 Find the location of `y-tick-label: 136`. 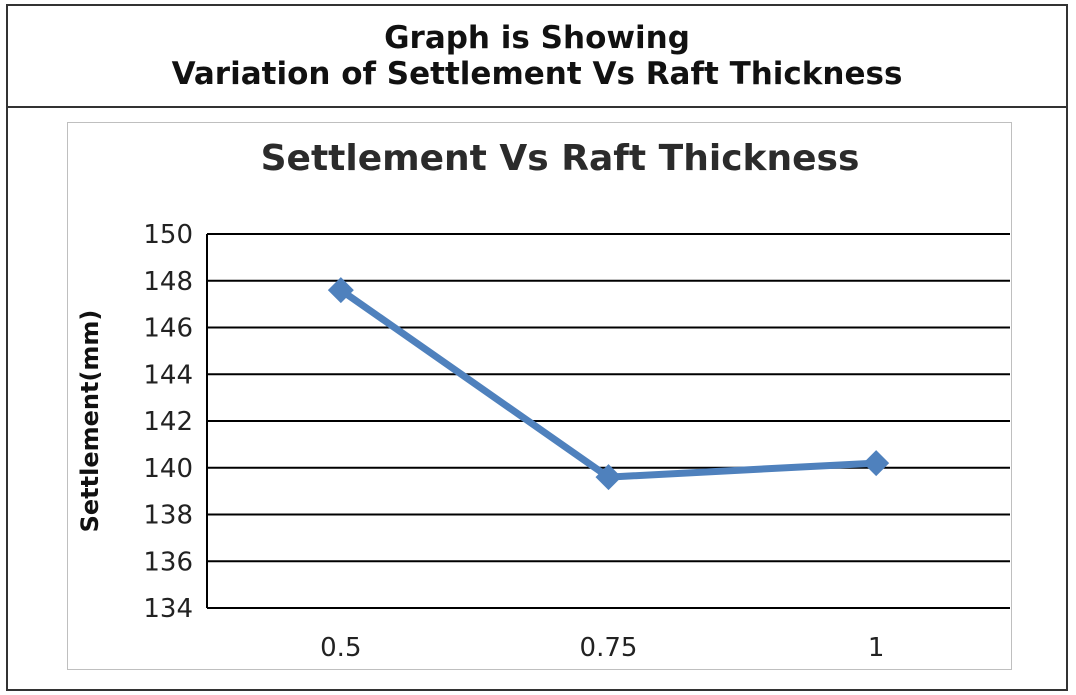

y-tick-label: 136 is located at coordinates (168, 562).